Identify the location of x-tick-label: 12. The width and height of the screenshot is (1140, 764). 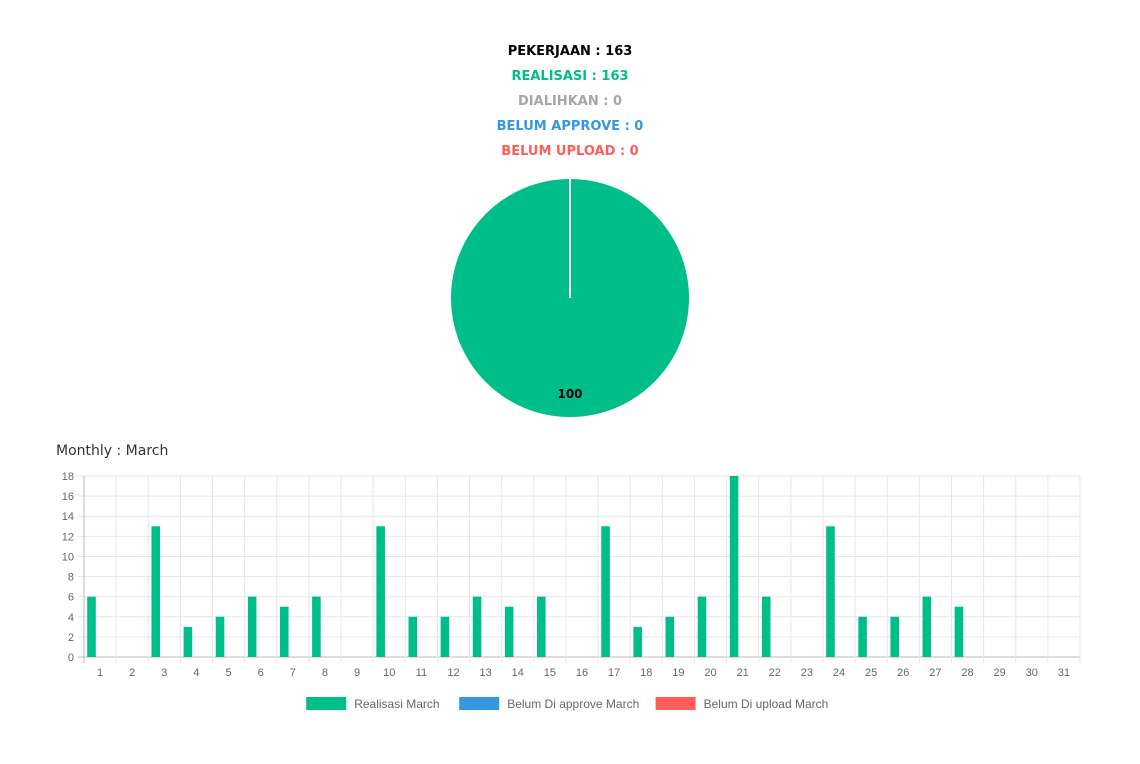
(453, 673).